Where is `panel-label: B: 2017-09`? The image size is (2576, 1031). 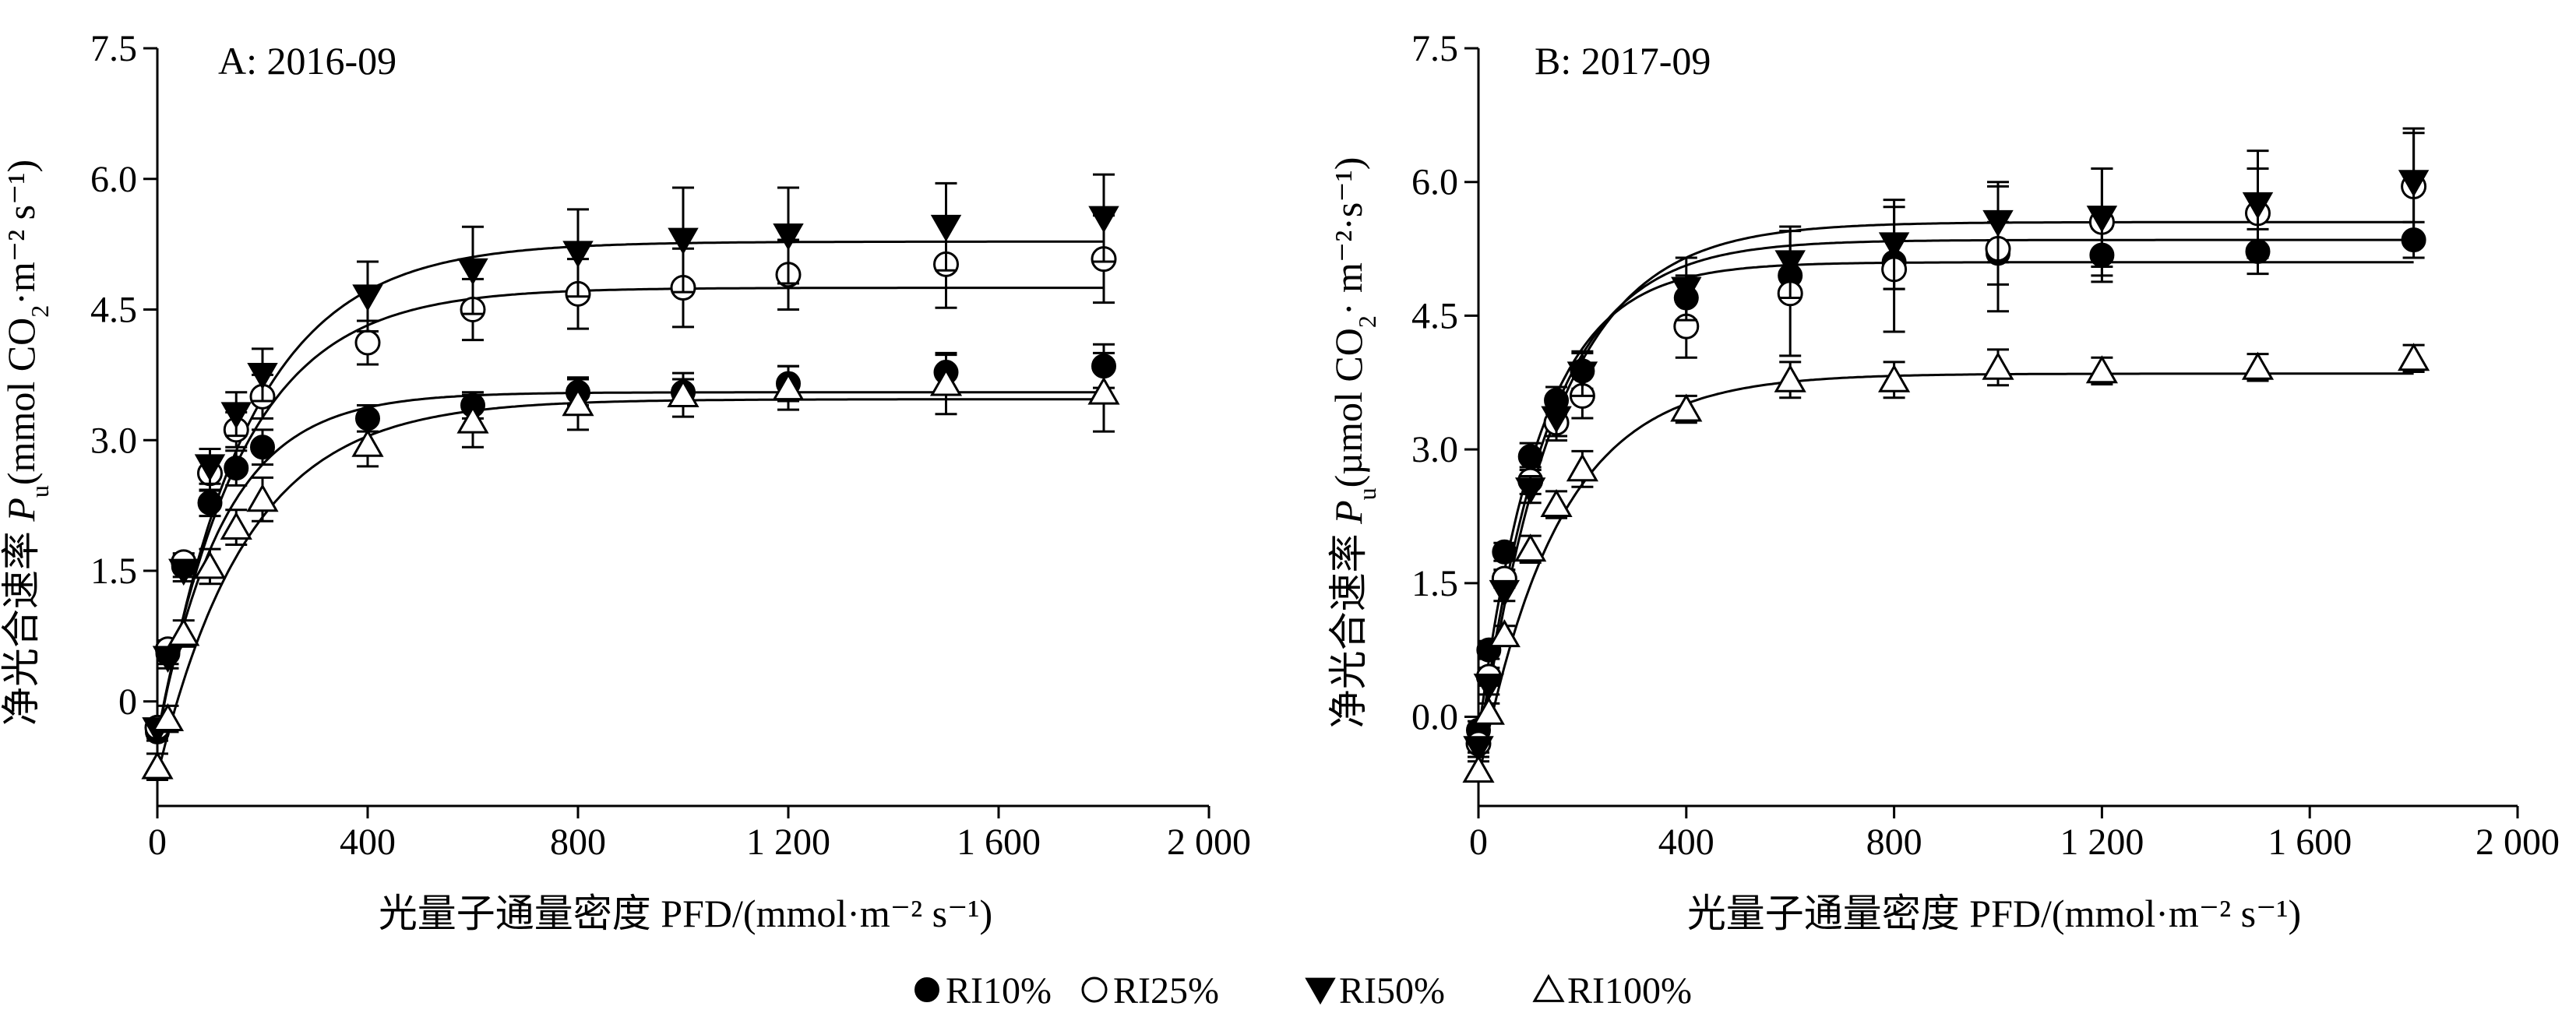
panel-label: B: 2017-09 is located at coordinates (1623, 61).